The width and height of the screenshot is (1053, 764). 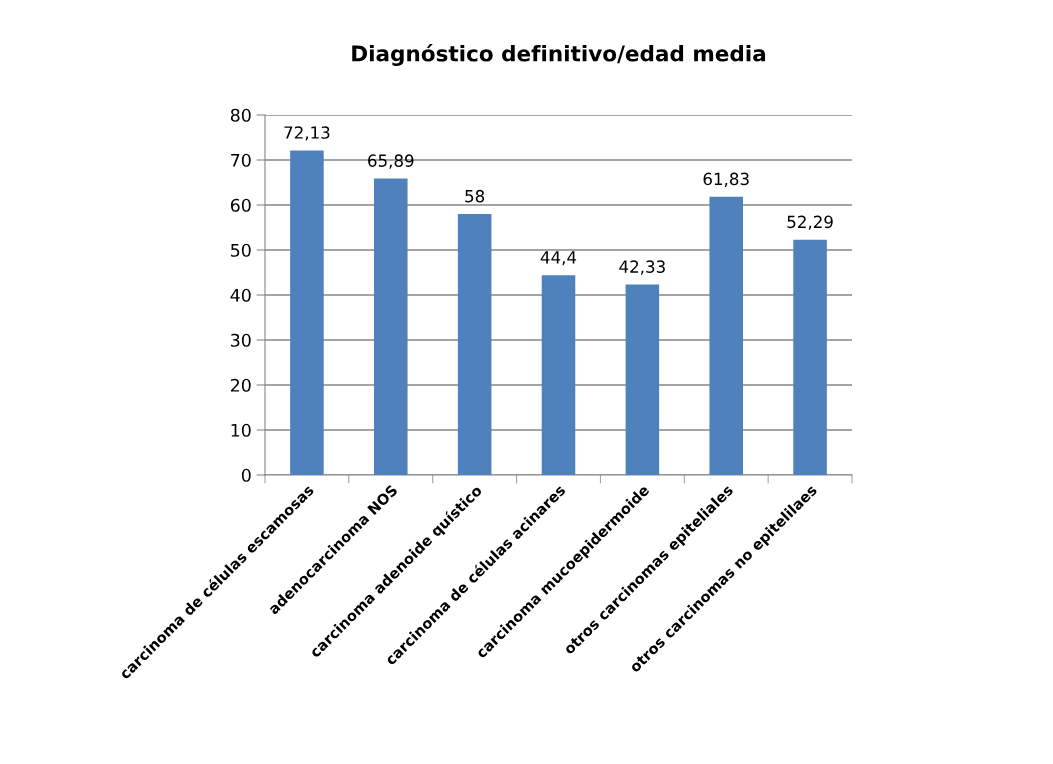 I want to click on y-tick-label: 70, so click(x=241, y=160).